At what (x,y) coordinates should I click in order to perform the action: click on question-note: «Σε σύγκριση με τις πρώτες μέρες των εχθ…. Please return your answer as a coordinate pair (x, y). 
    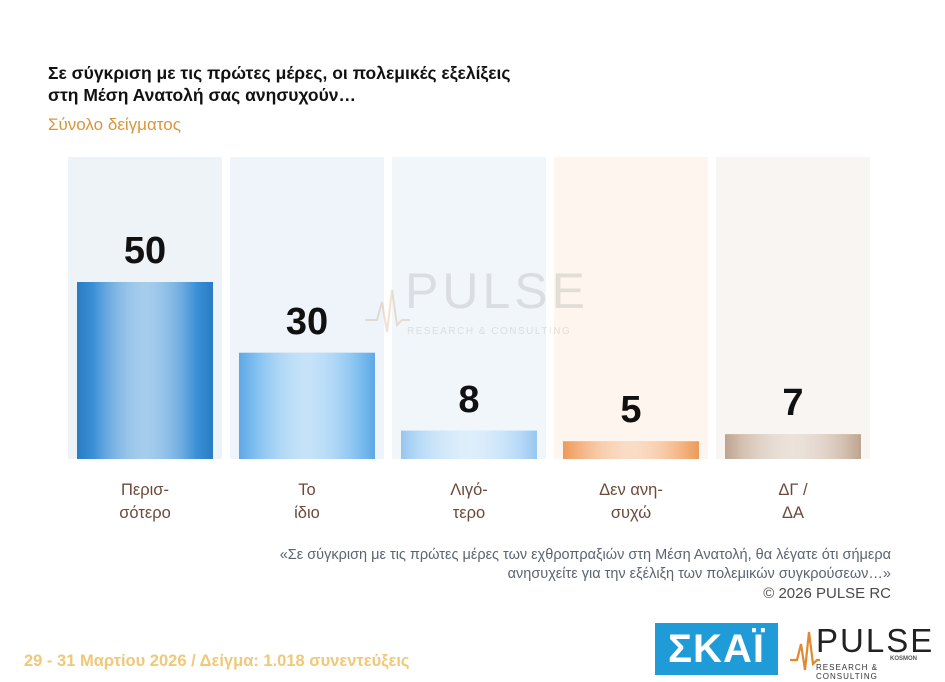
    Looking at the image, I should click on (531, 565).